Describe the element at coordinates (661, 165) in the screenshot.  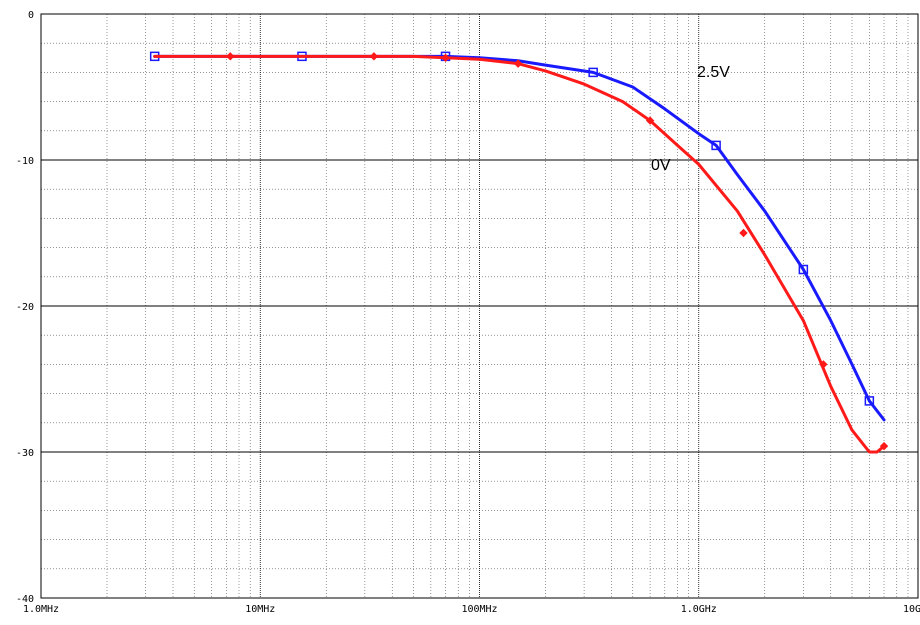
I see `series-label-0v: 0V` at that location.